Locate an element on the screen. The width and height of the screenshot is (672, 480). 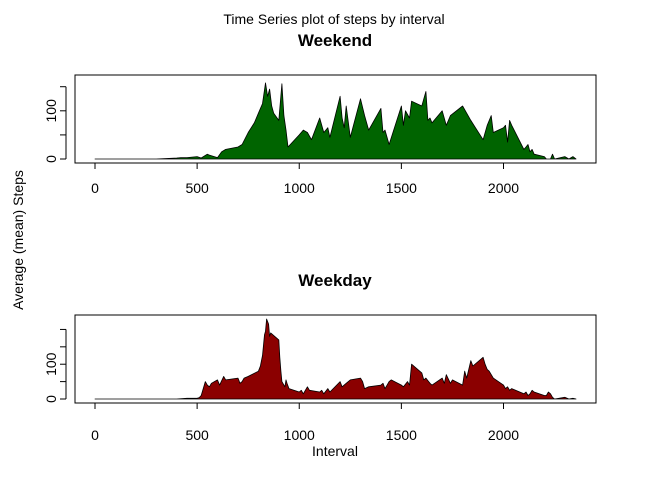
weekday-x-tick-label: 500 is located at coordinates (197, 435).